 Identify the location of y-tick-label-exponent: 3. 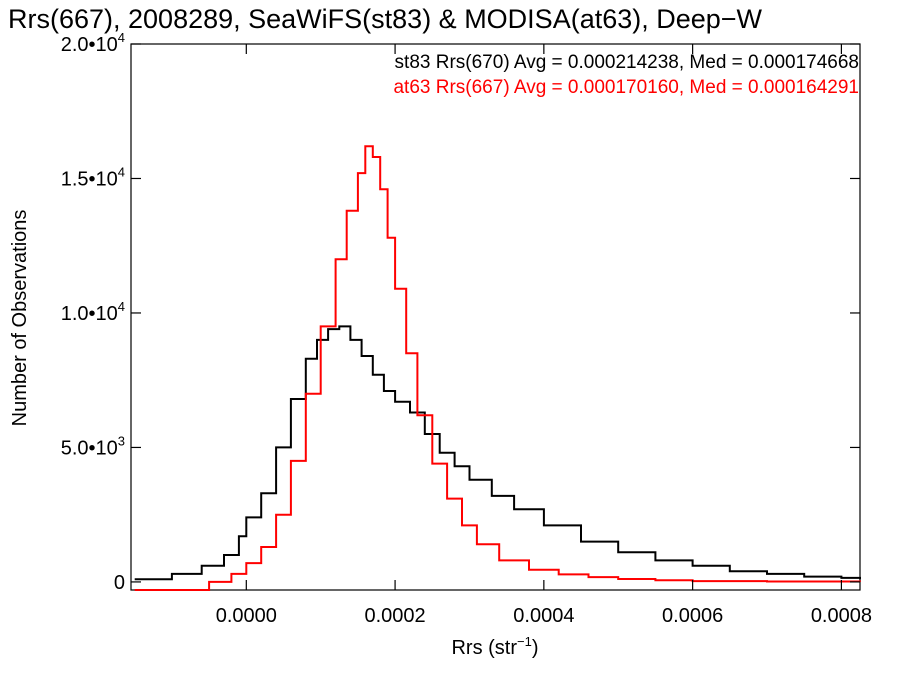
(121, 440).